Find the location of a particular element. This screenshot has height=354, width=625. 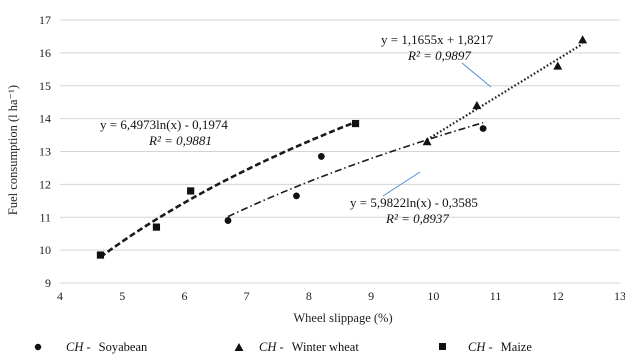

legend-marker-winter-wheat is located at coordinates (239, 347).